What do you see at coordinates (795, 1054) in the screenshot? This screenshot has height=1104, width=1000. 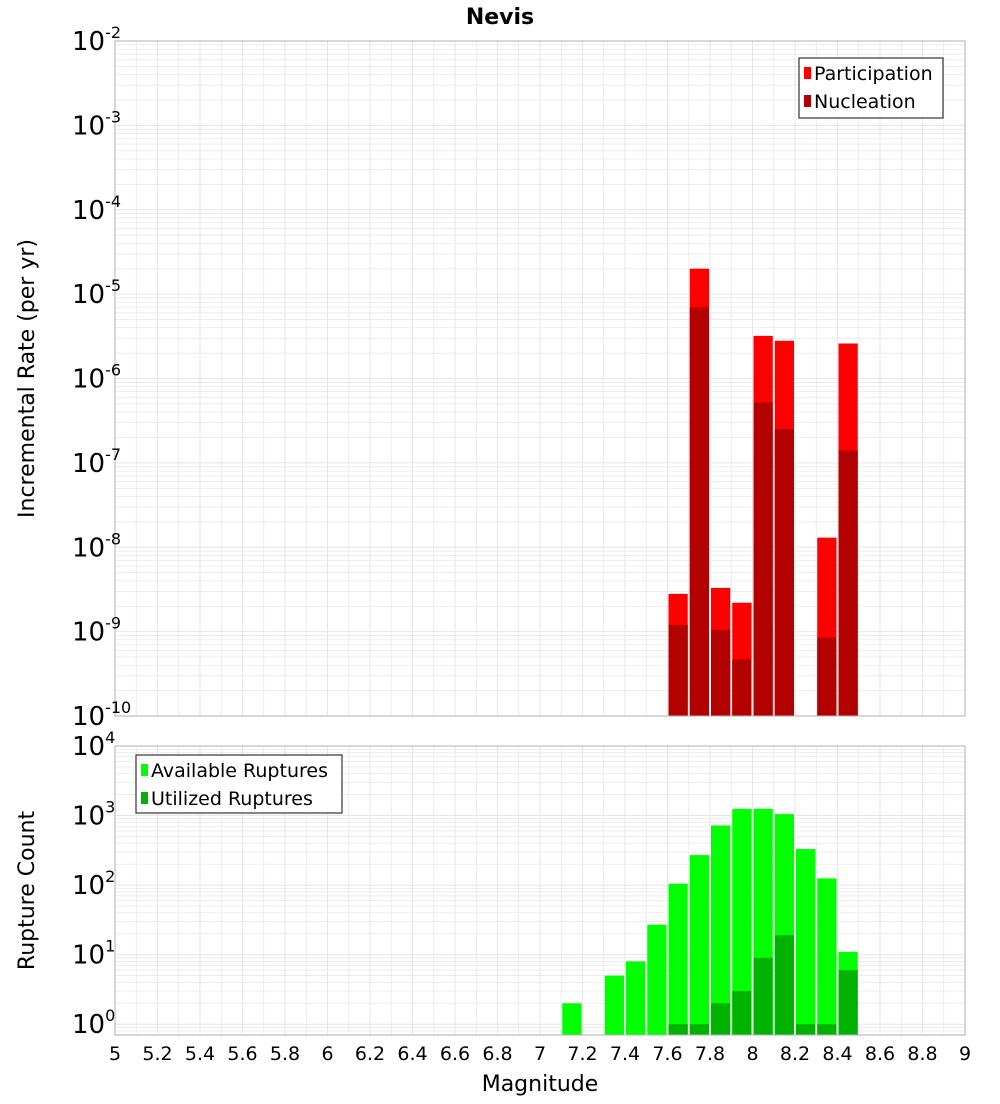 I see `x-tick-label: 8.2` at bounding box center [795, 1054].